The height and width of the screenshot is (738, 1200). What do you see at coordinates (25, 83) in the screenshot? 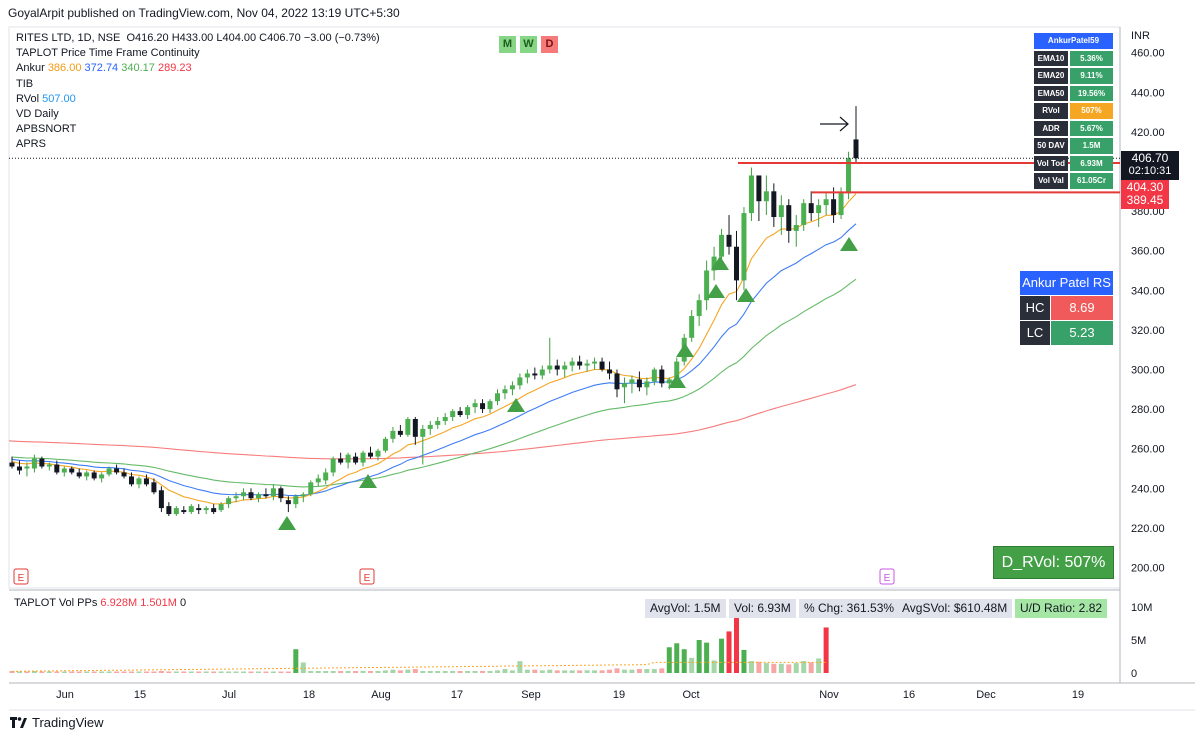
I see `indicator-tib: TIB` at bounding box center [25, 83].